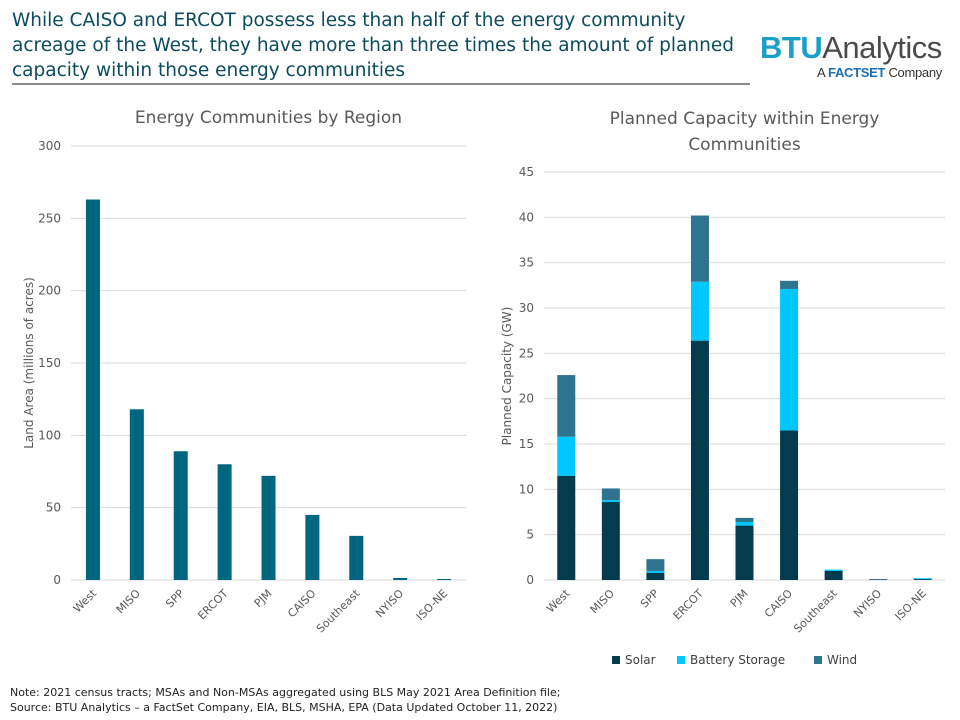 This screenshot has width=960, height=720. Describe the element at coordinates (526, 263) in the screenshot. I see `y-tick-label: 35` at that location.